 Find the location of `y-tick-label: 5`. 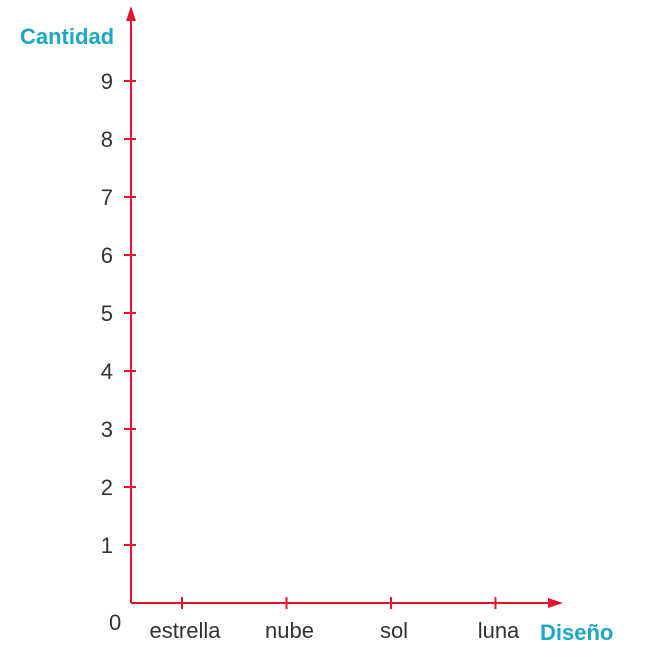

y-tick-label: 5 is located at coordinates (107, 313).